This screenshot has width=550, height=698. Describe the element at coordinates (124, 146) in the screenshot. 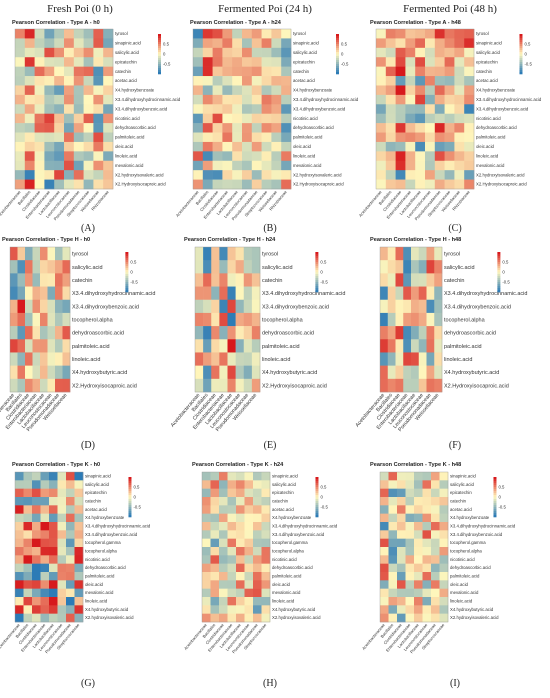

I see `row-label: oleic.acid` at that location.